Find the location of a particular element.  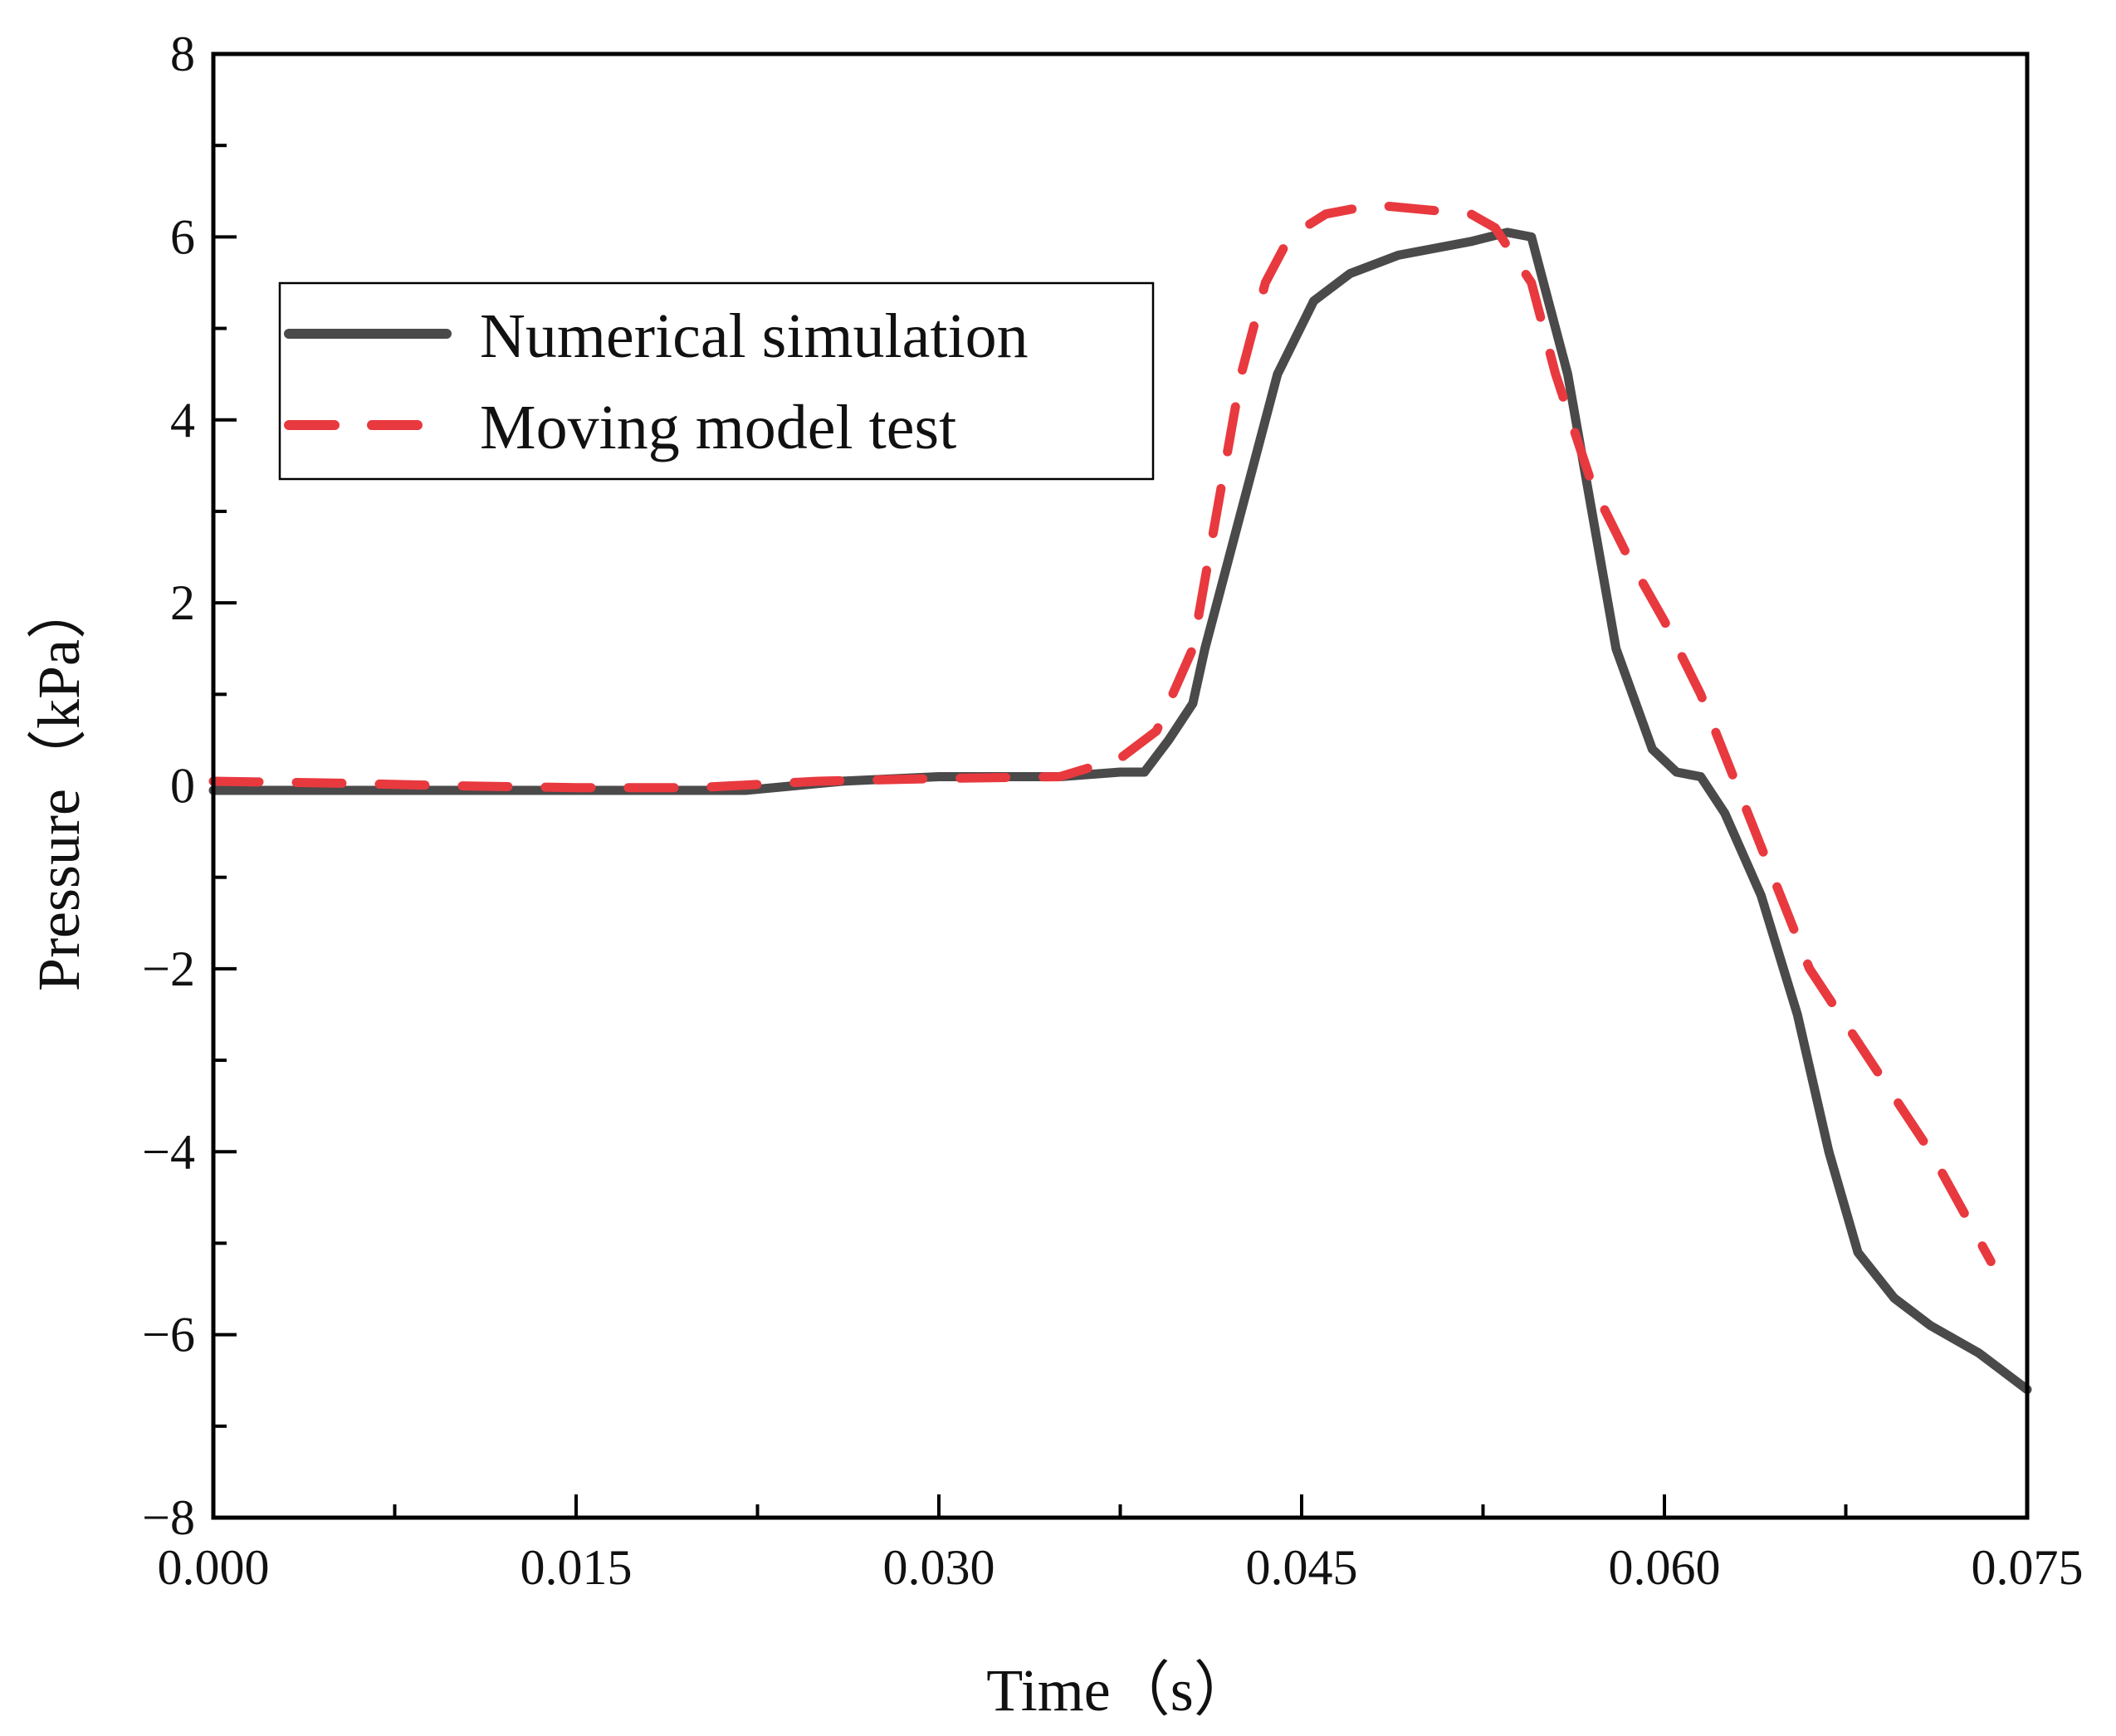

legend-label-test: Moving model test is located at coordinates (718, 427).